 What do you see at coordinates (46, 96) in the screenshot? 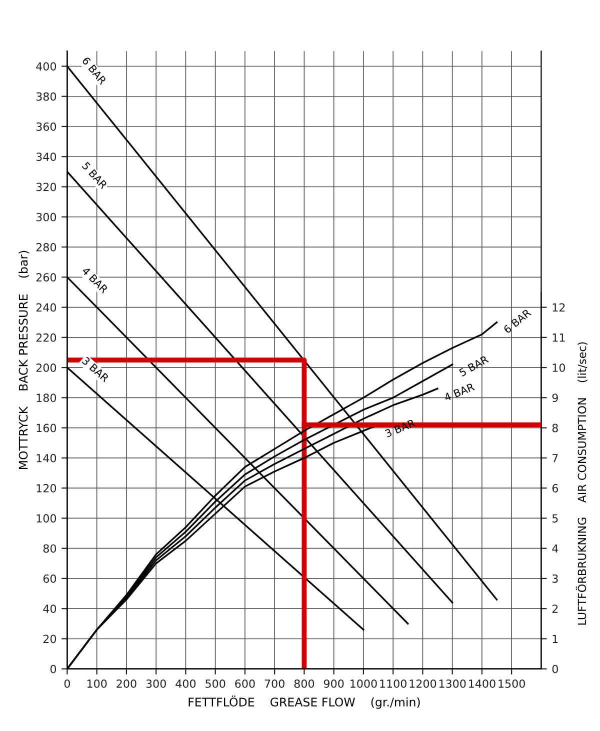
I see `y-tick-label: 380` at bounding box center [46, 96].